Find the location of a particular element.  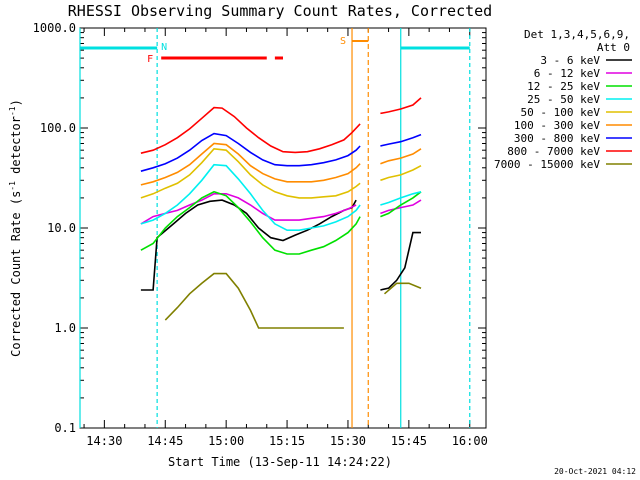

series-line-3_6keV is located at coordinates (248, 245).